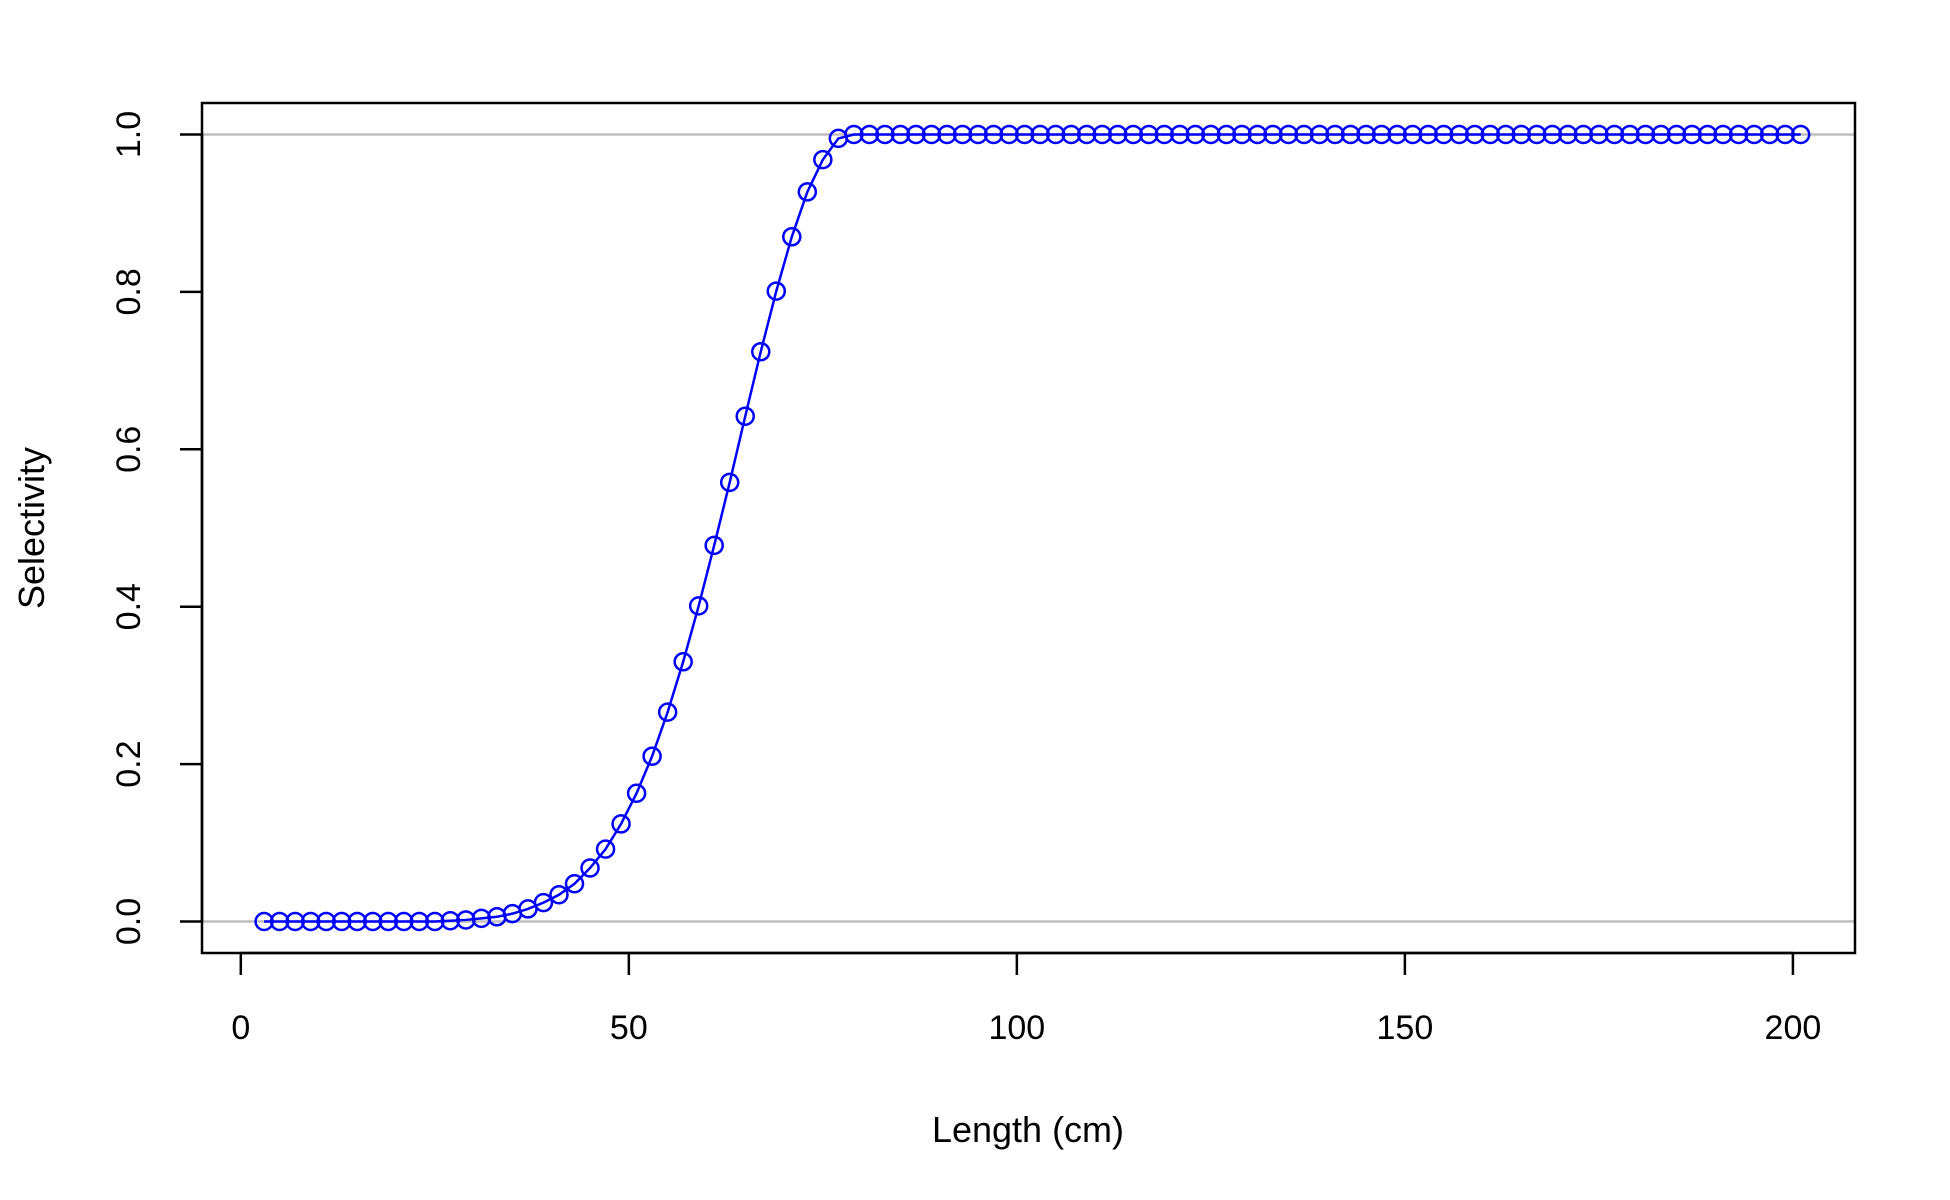 The image size is (1950, 1200). I want to click on x-tick-label: 200, so click(1793, 1028).